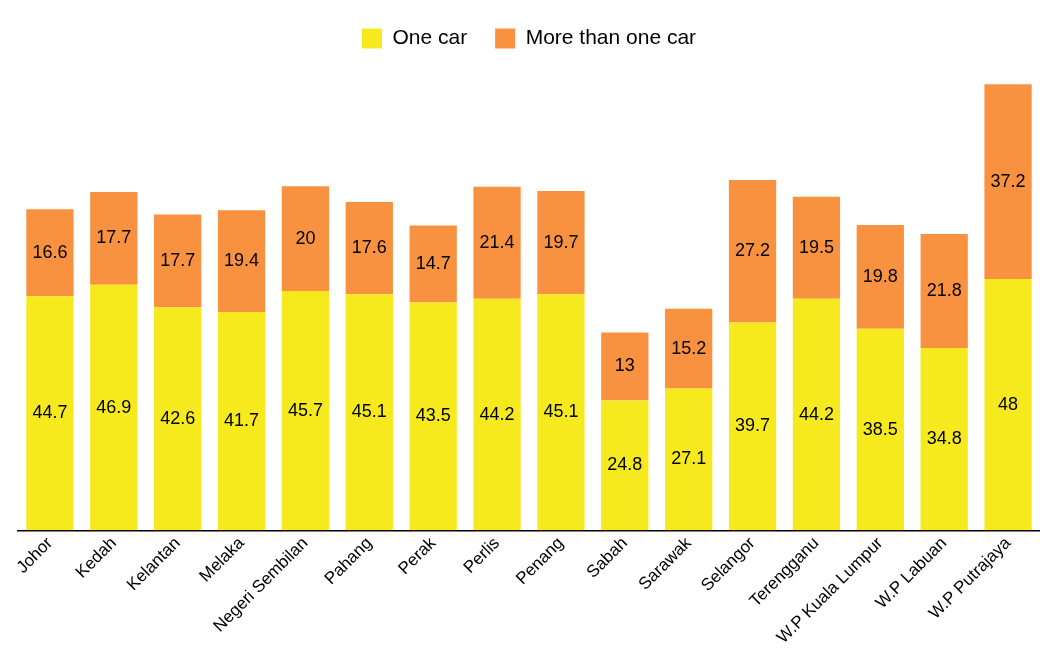  I want to click on data-label: 48, so click(1008, 403).